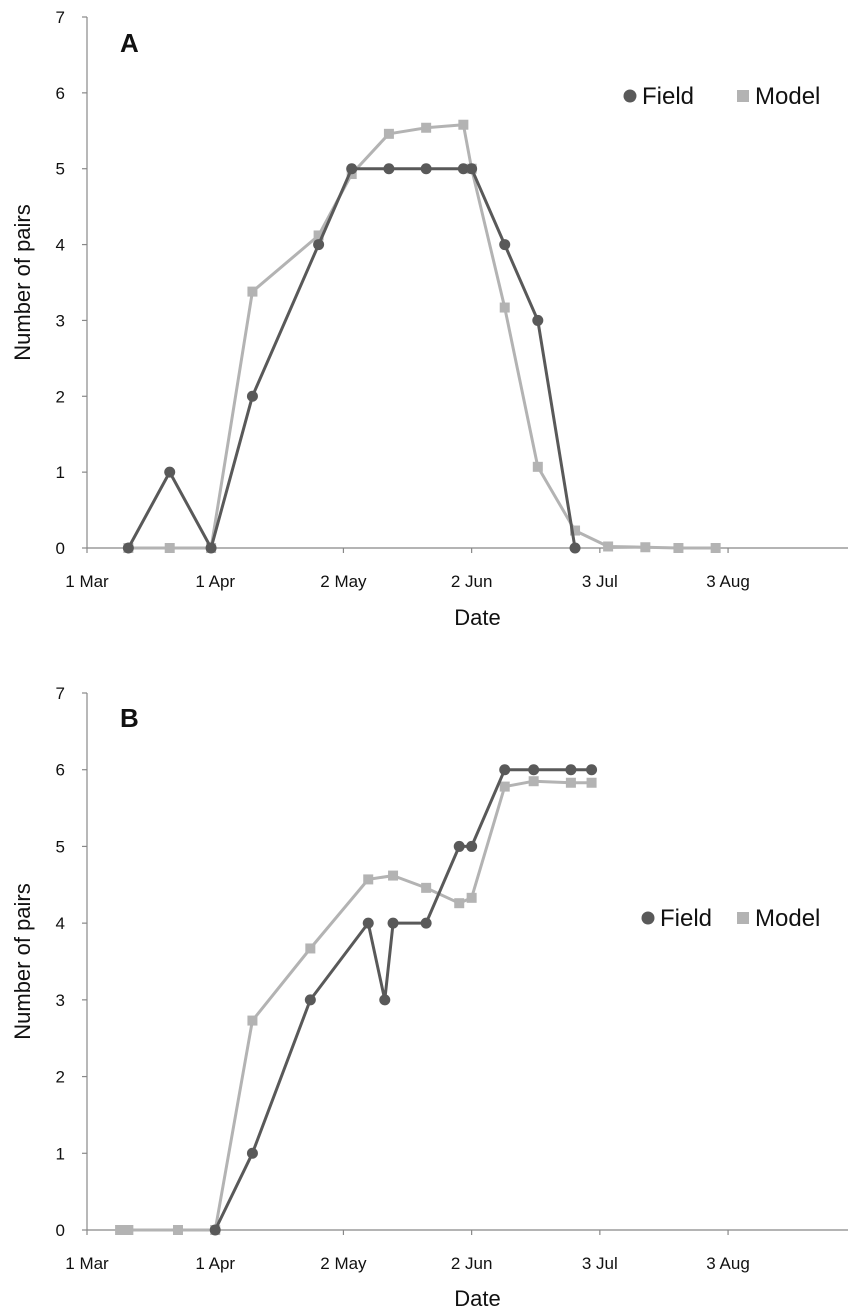 The image size is (852, 1313). What do you see at coordinates (129, 718) in the screenshot?
I see `panel-label: B` at bounding box center [129, 718].